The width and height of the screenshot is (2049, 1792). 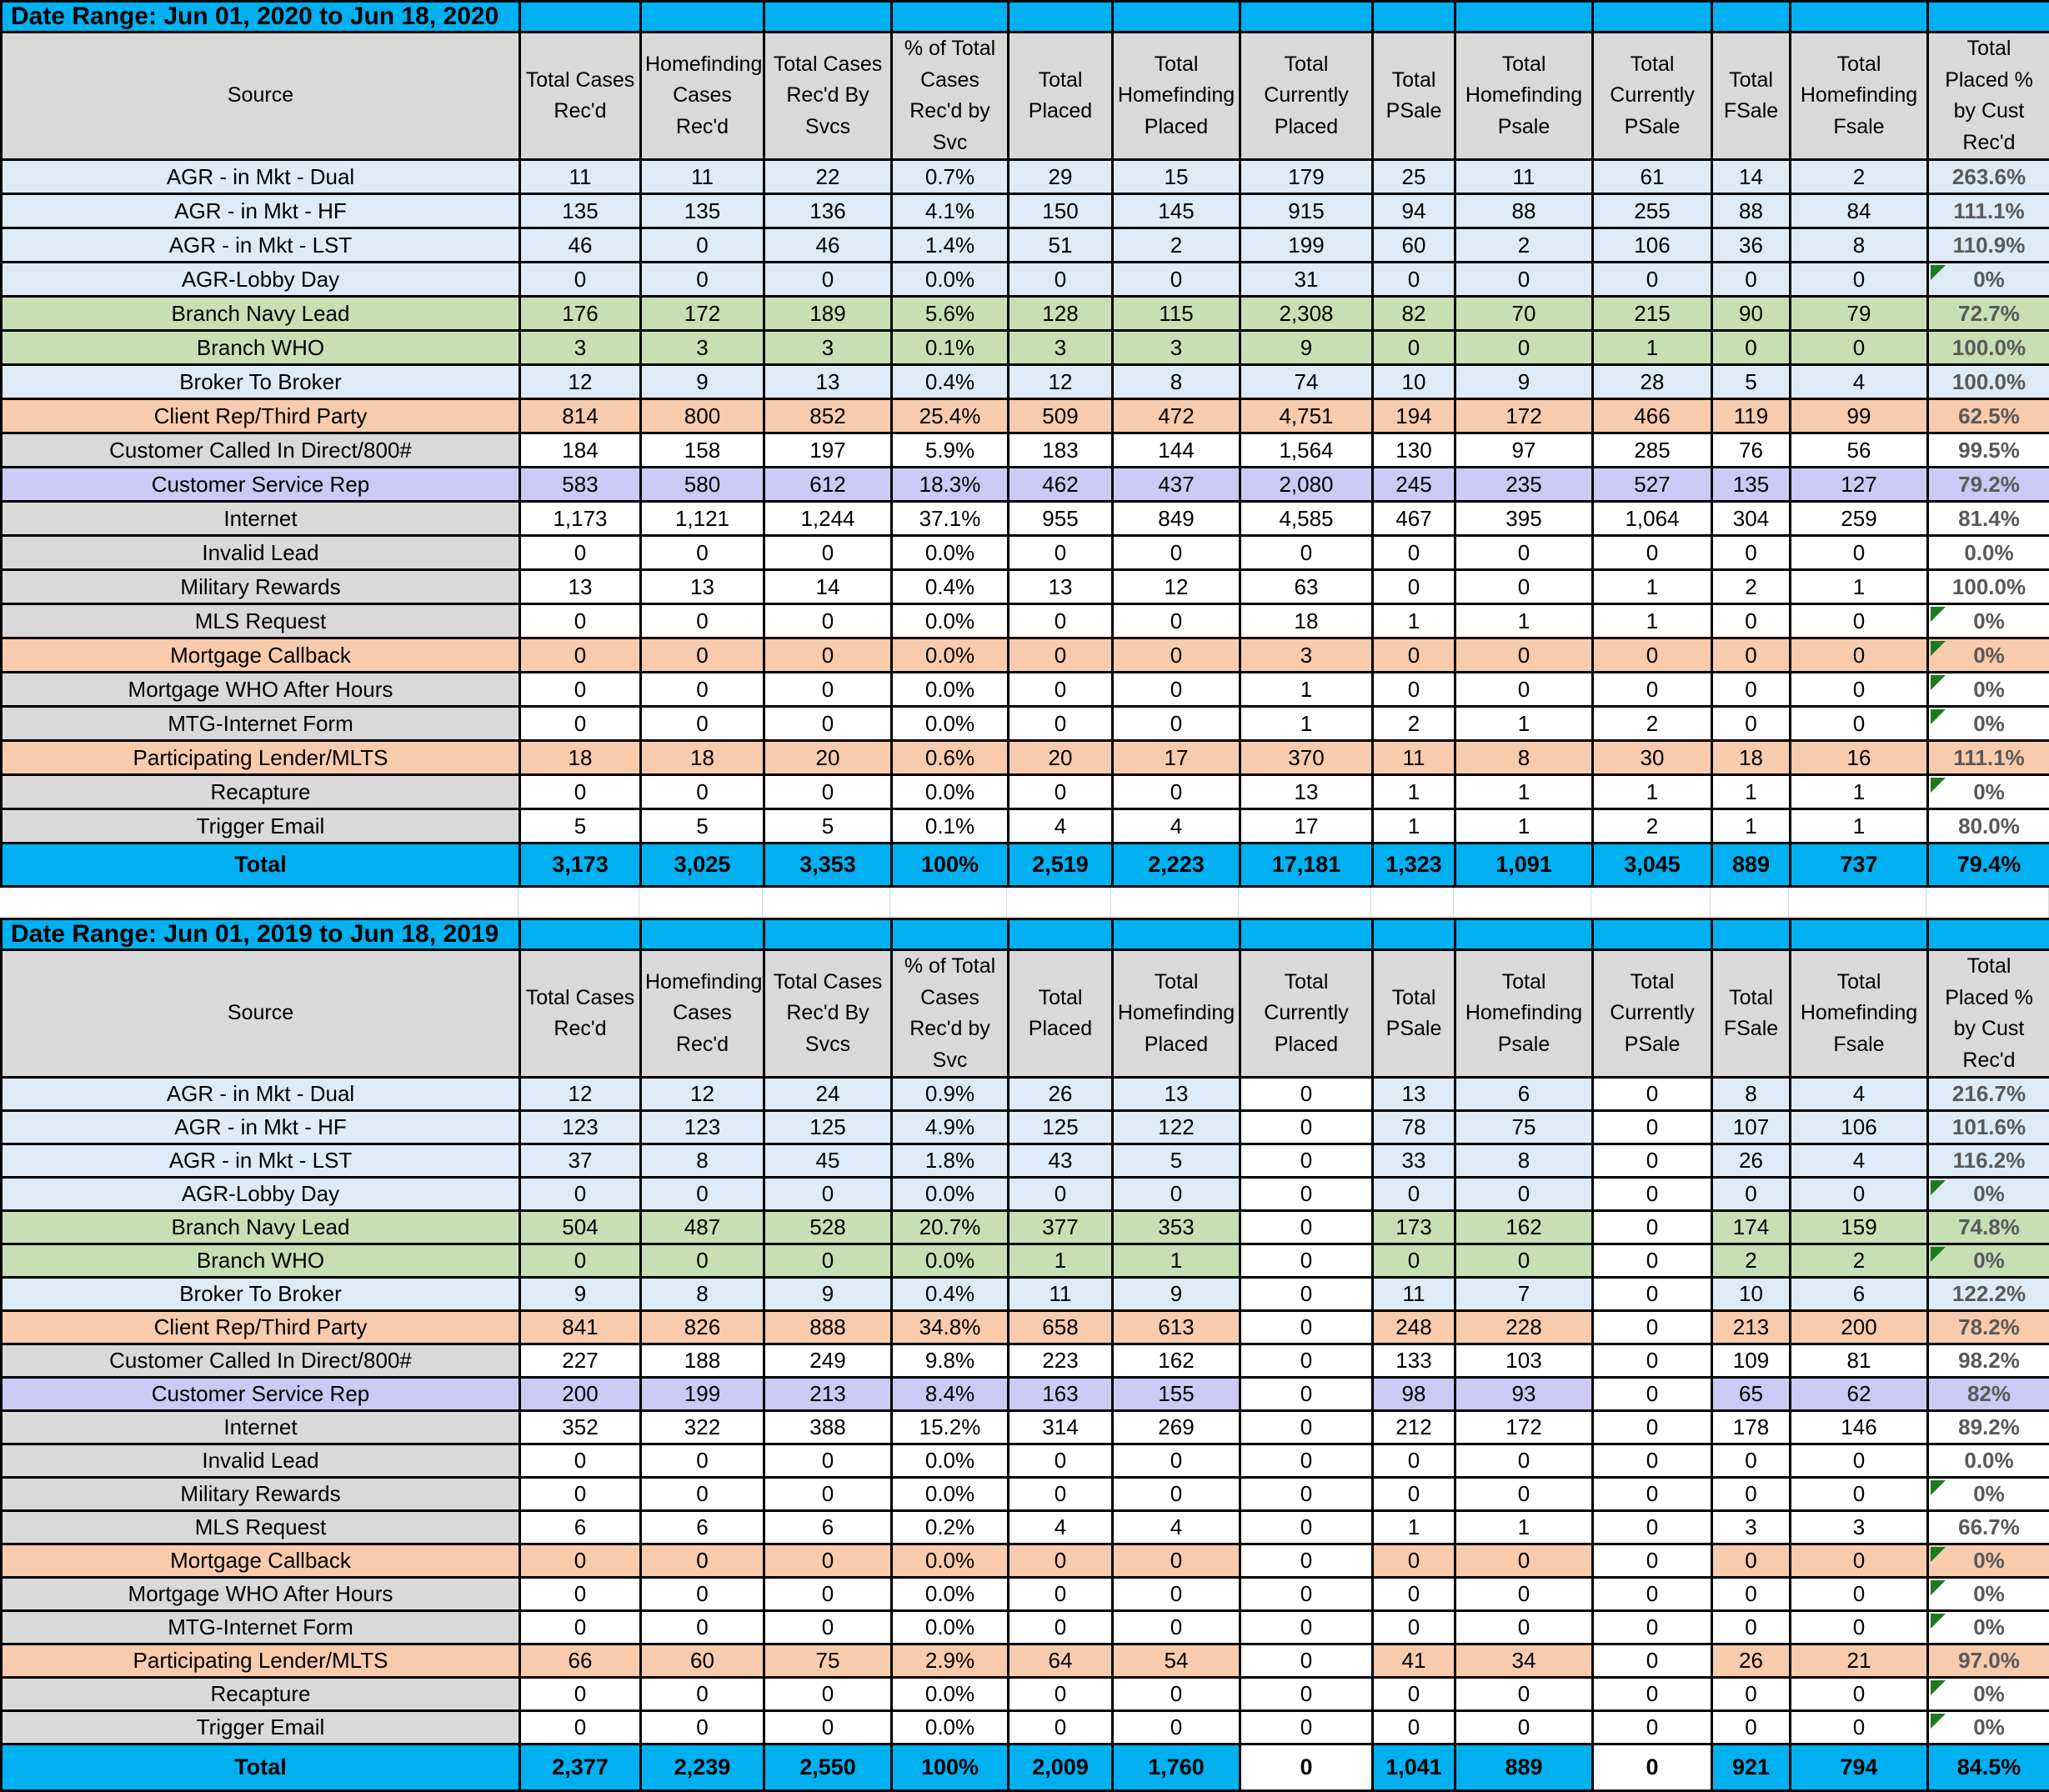 What do you see at coordinates (1751, 519) in the screenshot?
I see `value-cell: 304` at bounding box center [1751, 519].